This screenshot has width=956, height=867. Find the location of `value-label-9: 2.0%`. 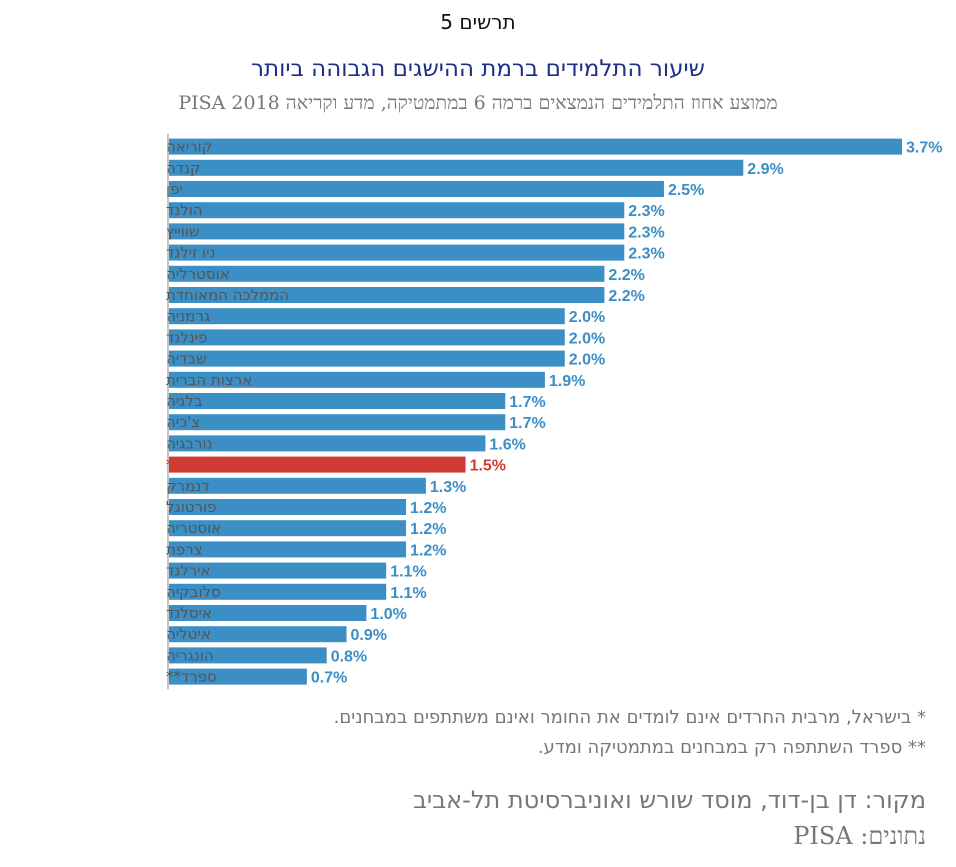

value-label-9: 2.0% is located at coordinates (587, 338).